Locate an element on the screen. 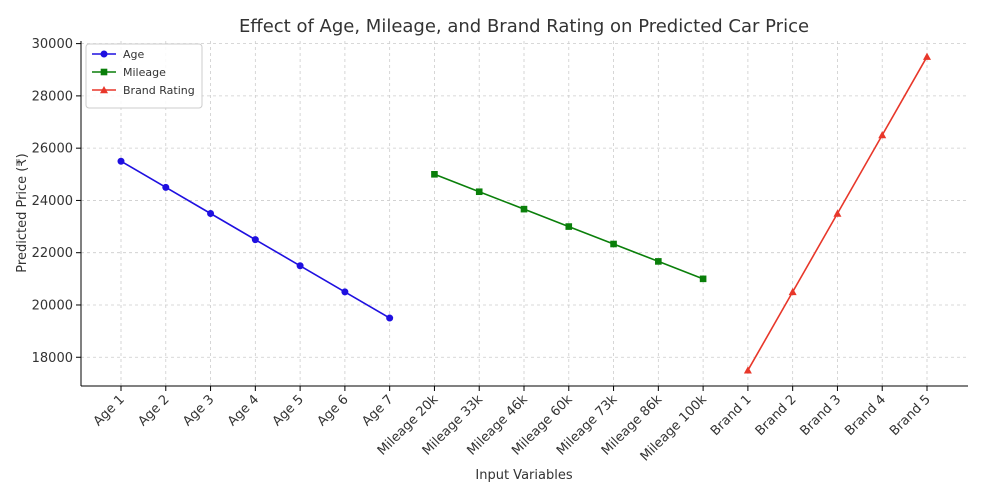 This screenshot has width=985, height=493. legend-label-age: Age is located at coordinates (134, 54).